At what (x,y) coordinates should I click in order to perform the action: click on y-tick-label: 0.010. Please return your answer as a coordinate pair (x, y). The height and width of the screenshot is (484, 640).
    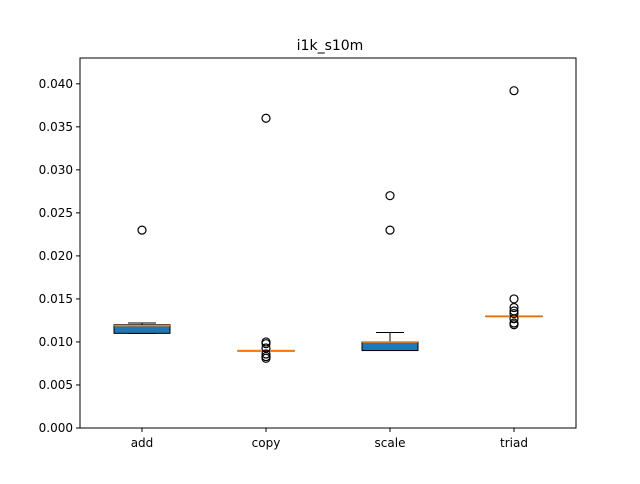
    Looking at the image, I should click on (56, 342).